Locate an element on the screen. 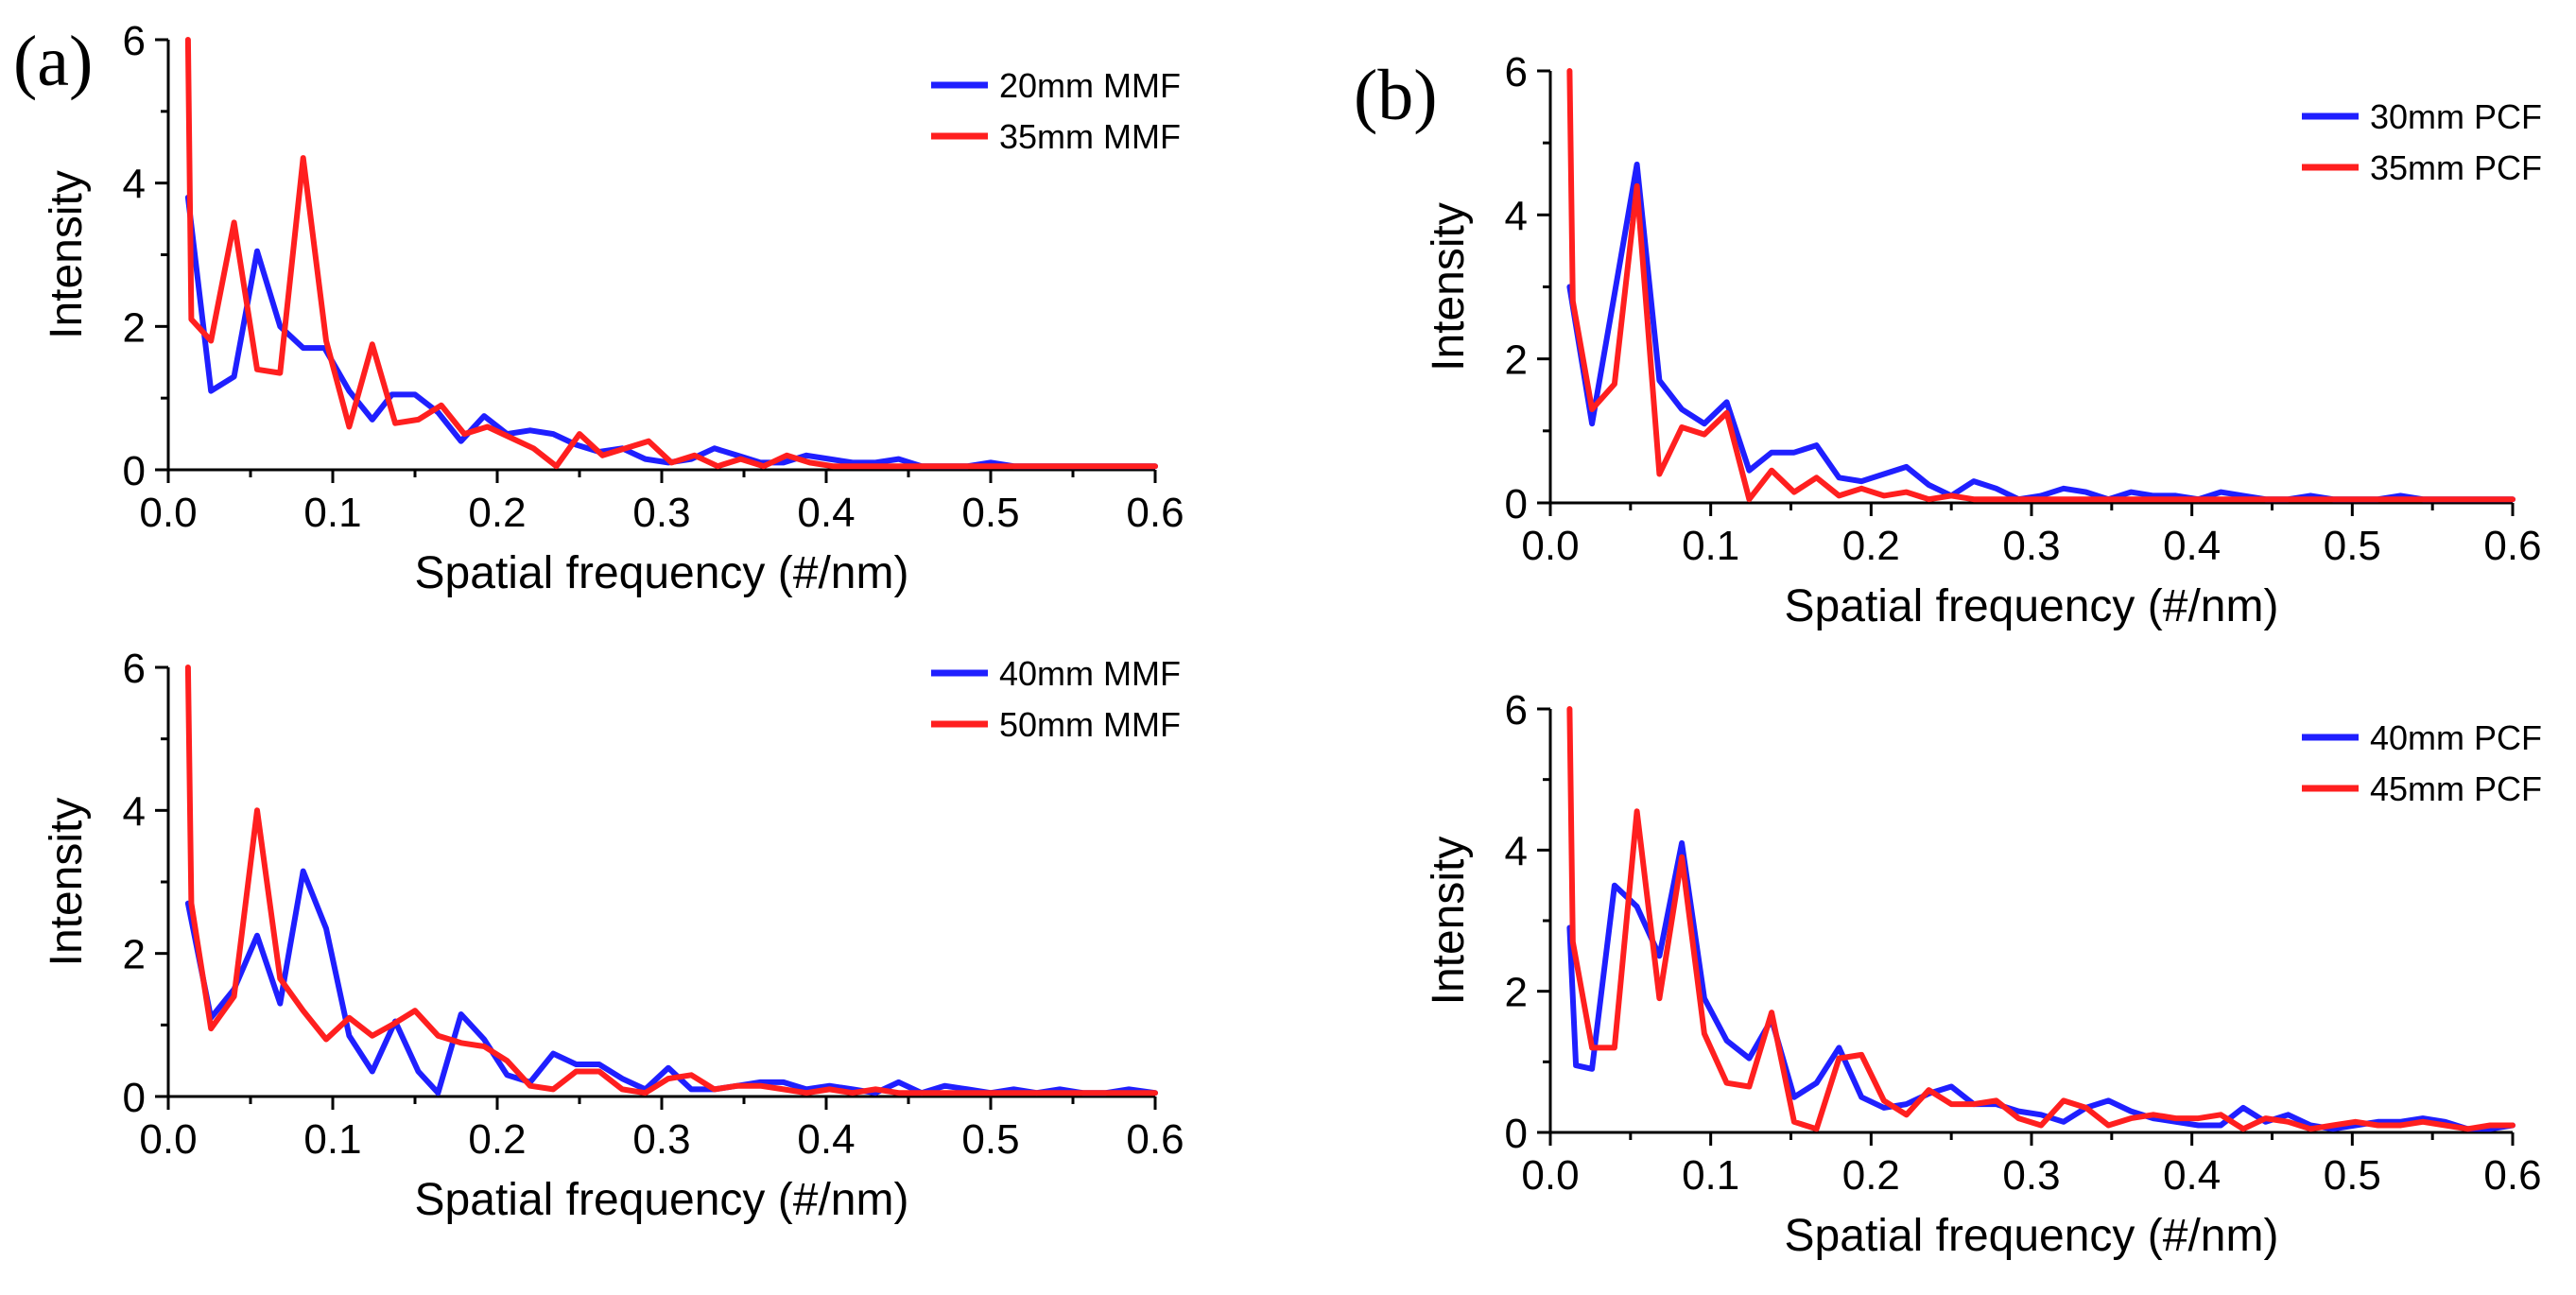 The image size is (2576, 1295). legend-entry-1: 20mm MMF is located at coordinates (1090, 85).